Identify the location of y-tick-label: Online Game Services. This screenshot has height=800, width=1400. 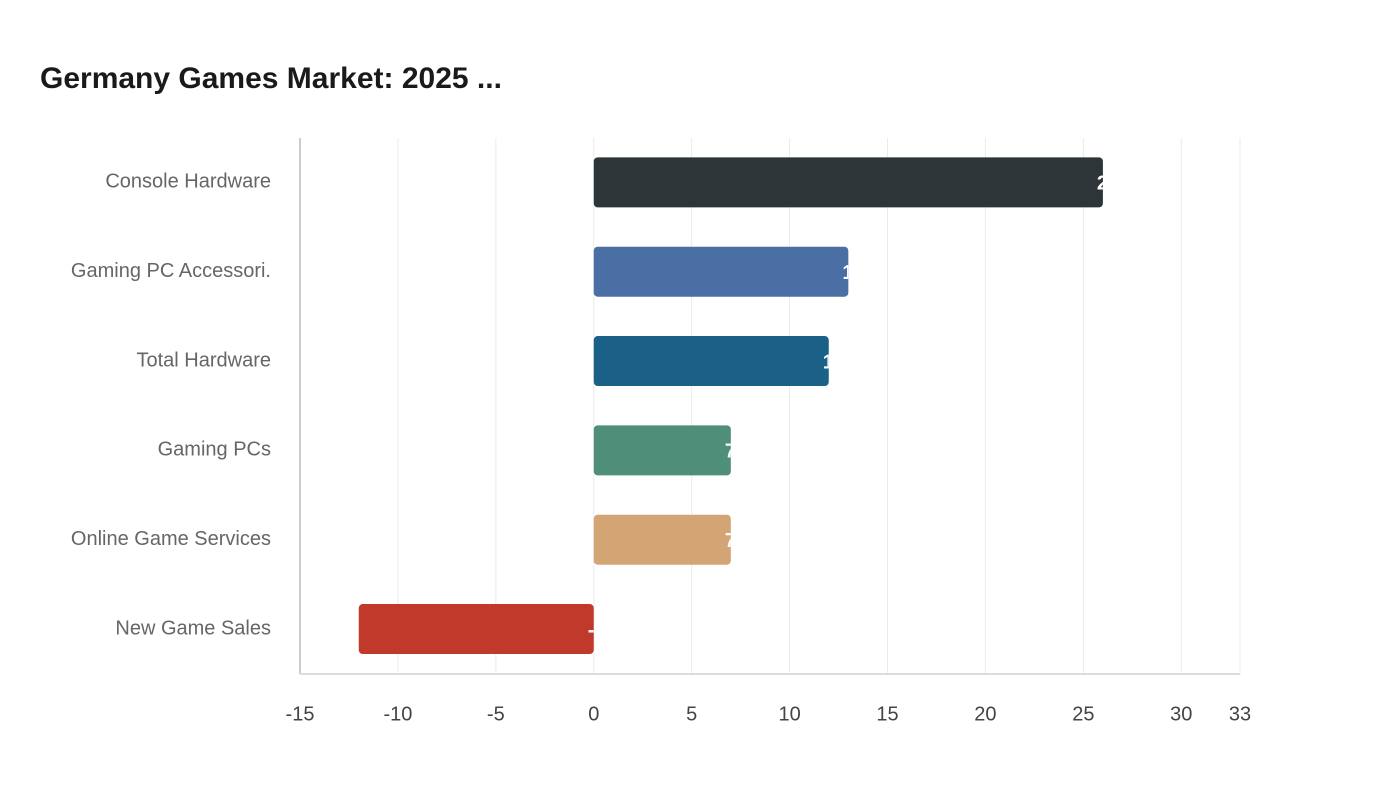
(171, 539).